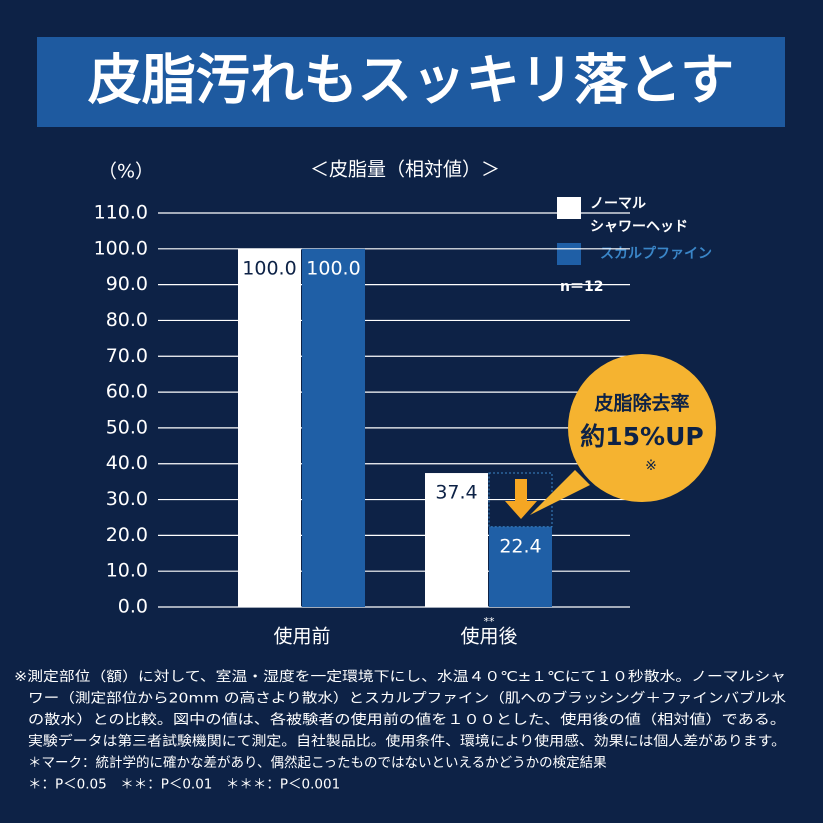 This screenshot has height=823, width=823. What do you see at coordinates (490, 621) in the screenshot?
I see `significance-mark: **` at bounding box center [490, 621].